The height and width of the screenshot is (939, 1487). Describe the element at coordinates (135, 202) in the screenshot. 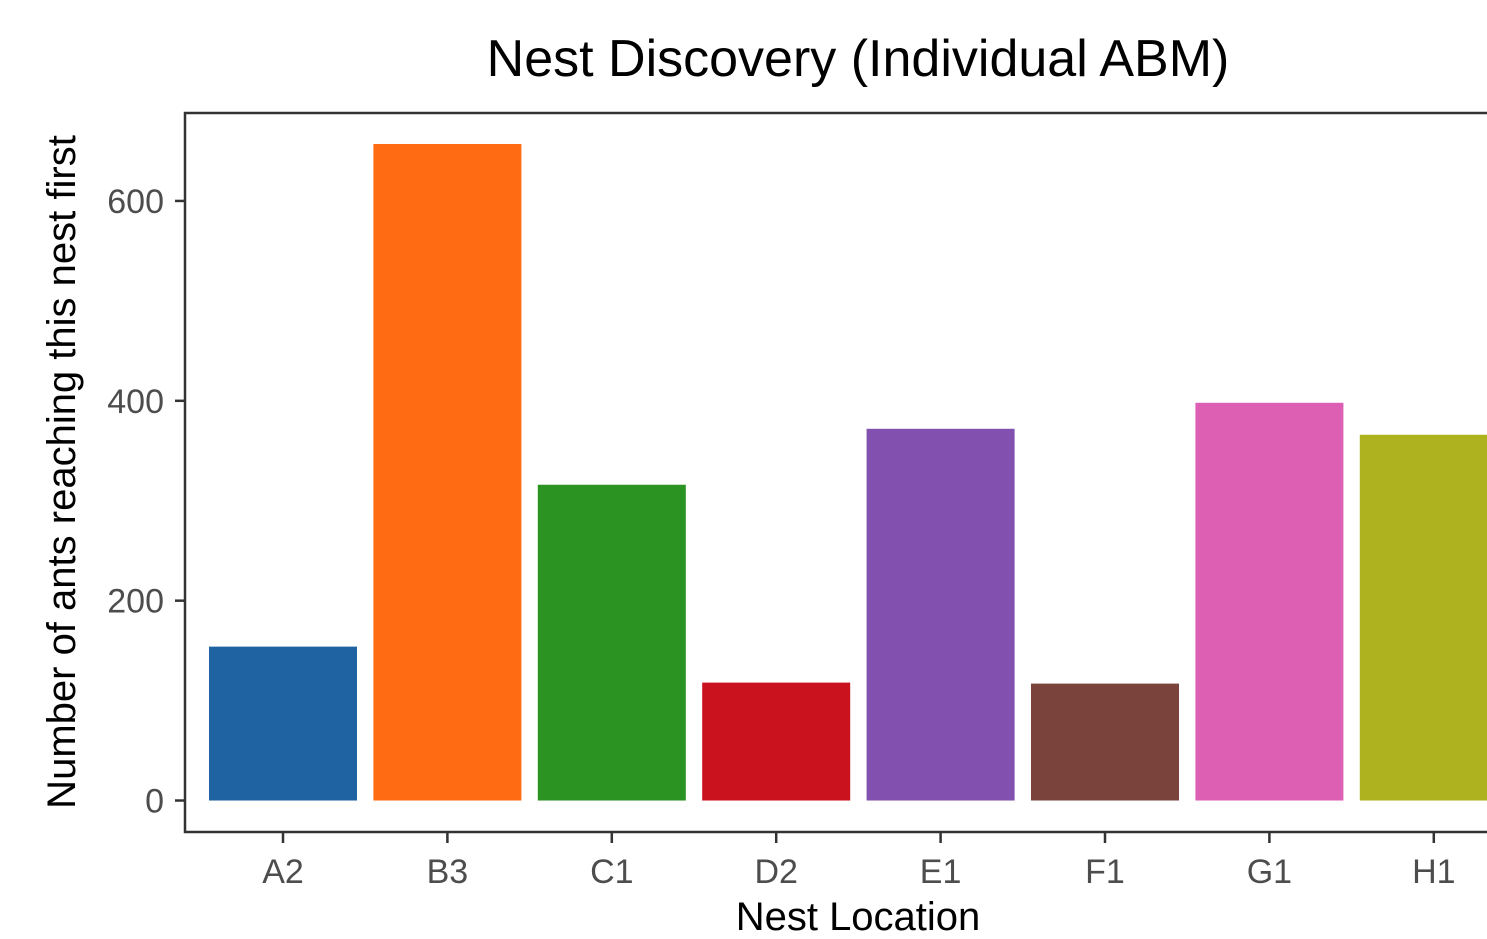

I see `y-tick-label-600: 600` at that location.